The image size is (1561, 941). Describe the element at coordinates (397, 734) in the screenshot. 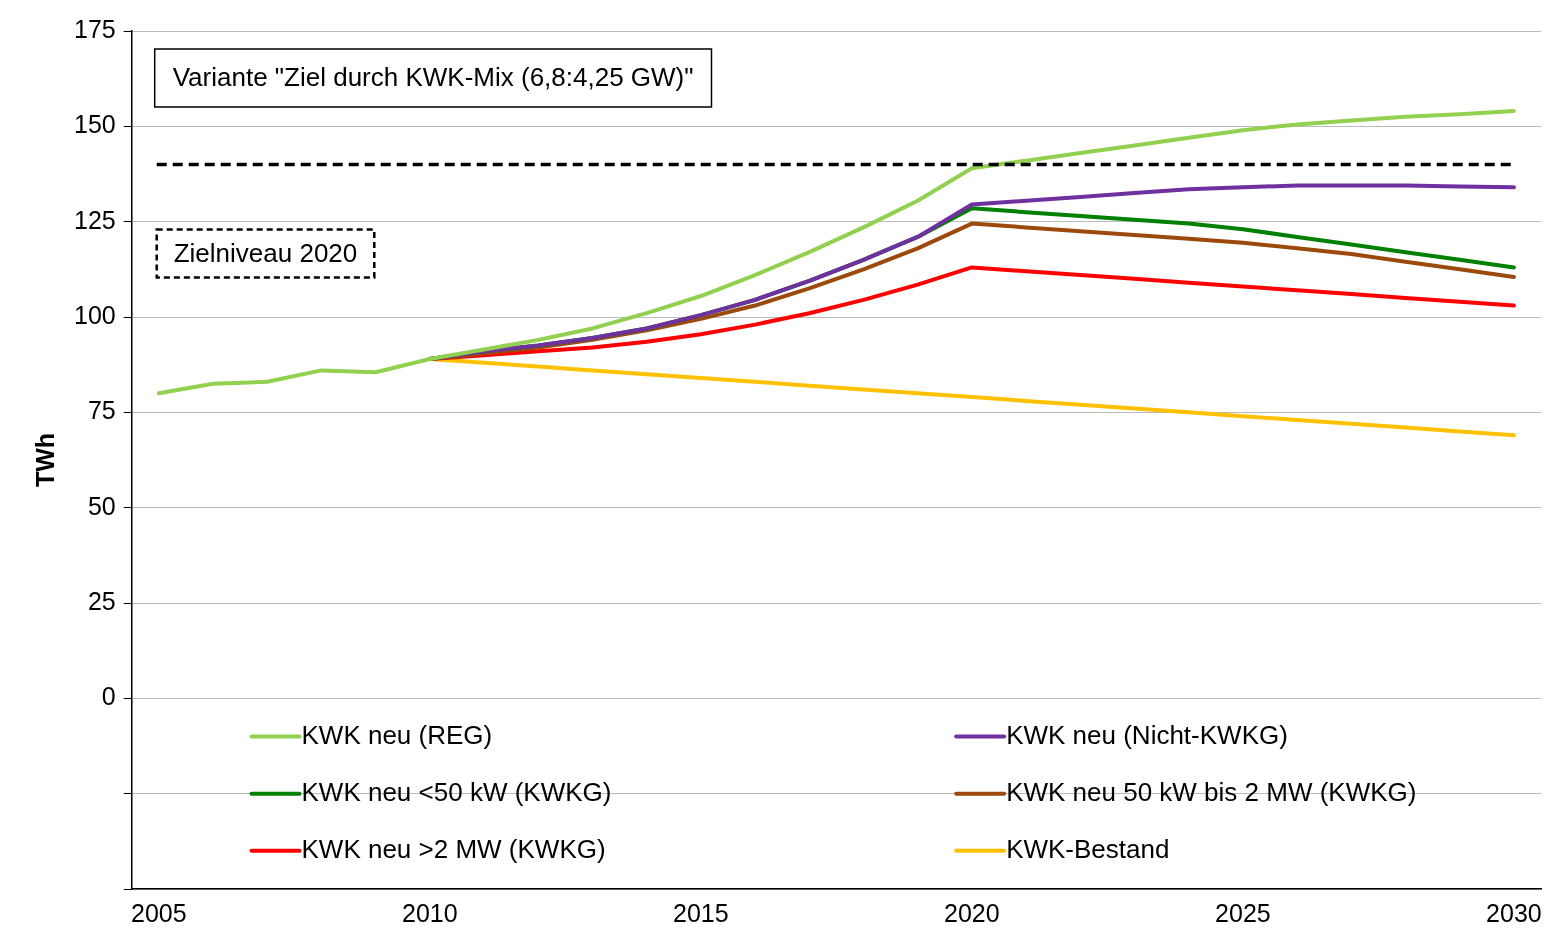

I see `legend-label: KWK neu (REG)` at that location.